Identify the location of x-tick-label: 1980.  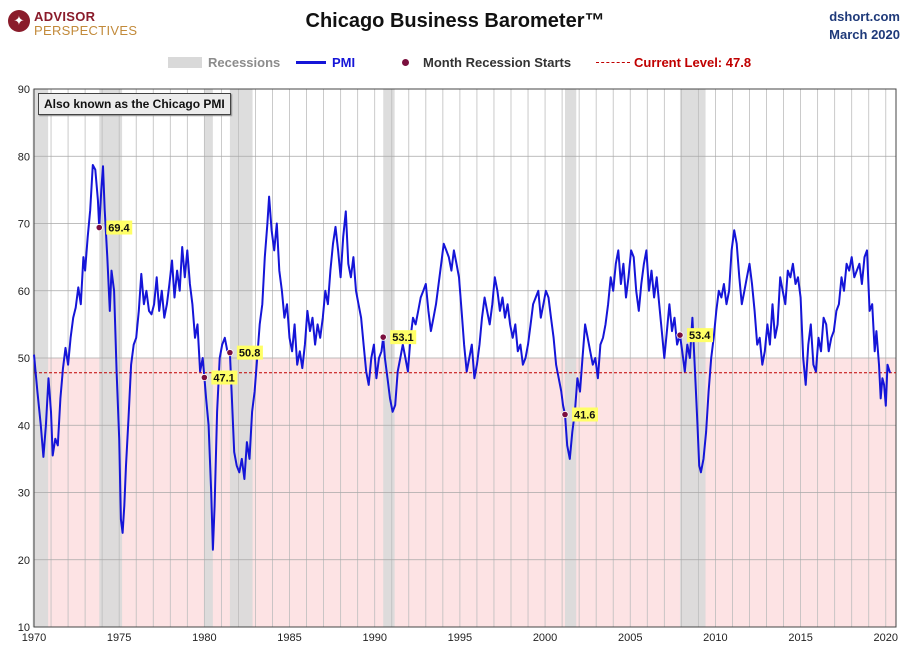
(204, 638).